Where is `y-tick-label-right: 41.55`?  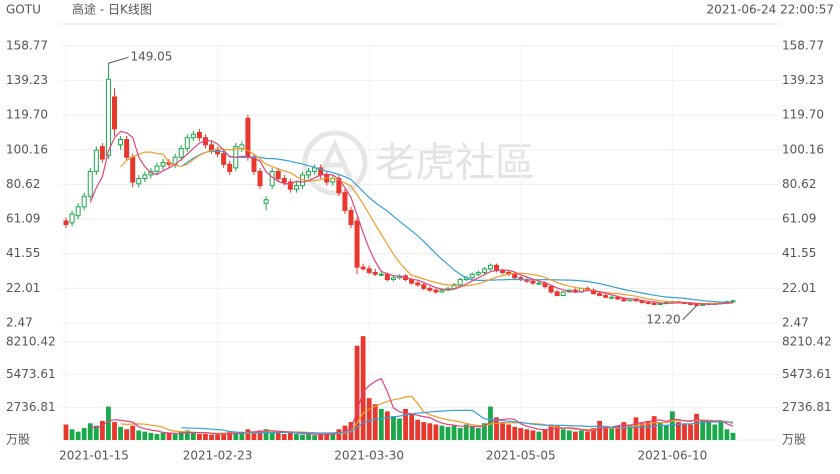
y-tick-label-right: 41.55 is located at coordinates (799, 253).